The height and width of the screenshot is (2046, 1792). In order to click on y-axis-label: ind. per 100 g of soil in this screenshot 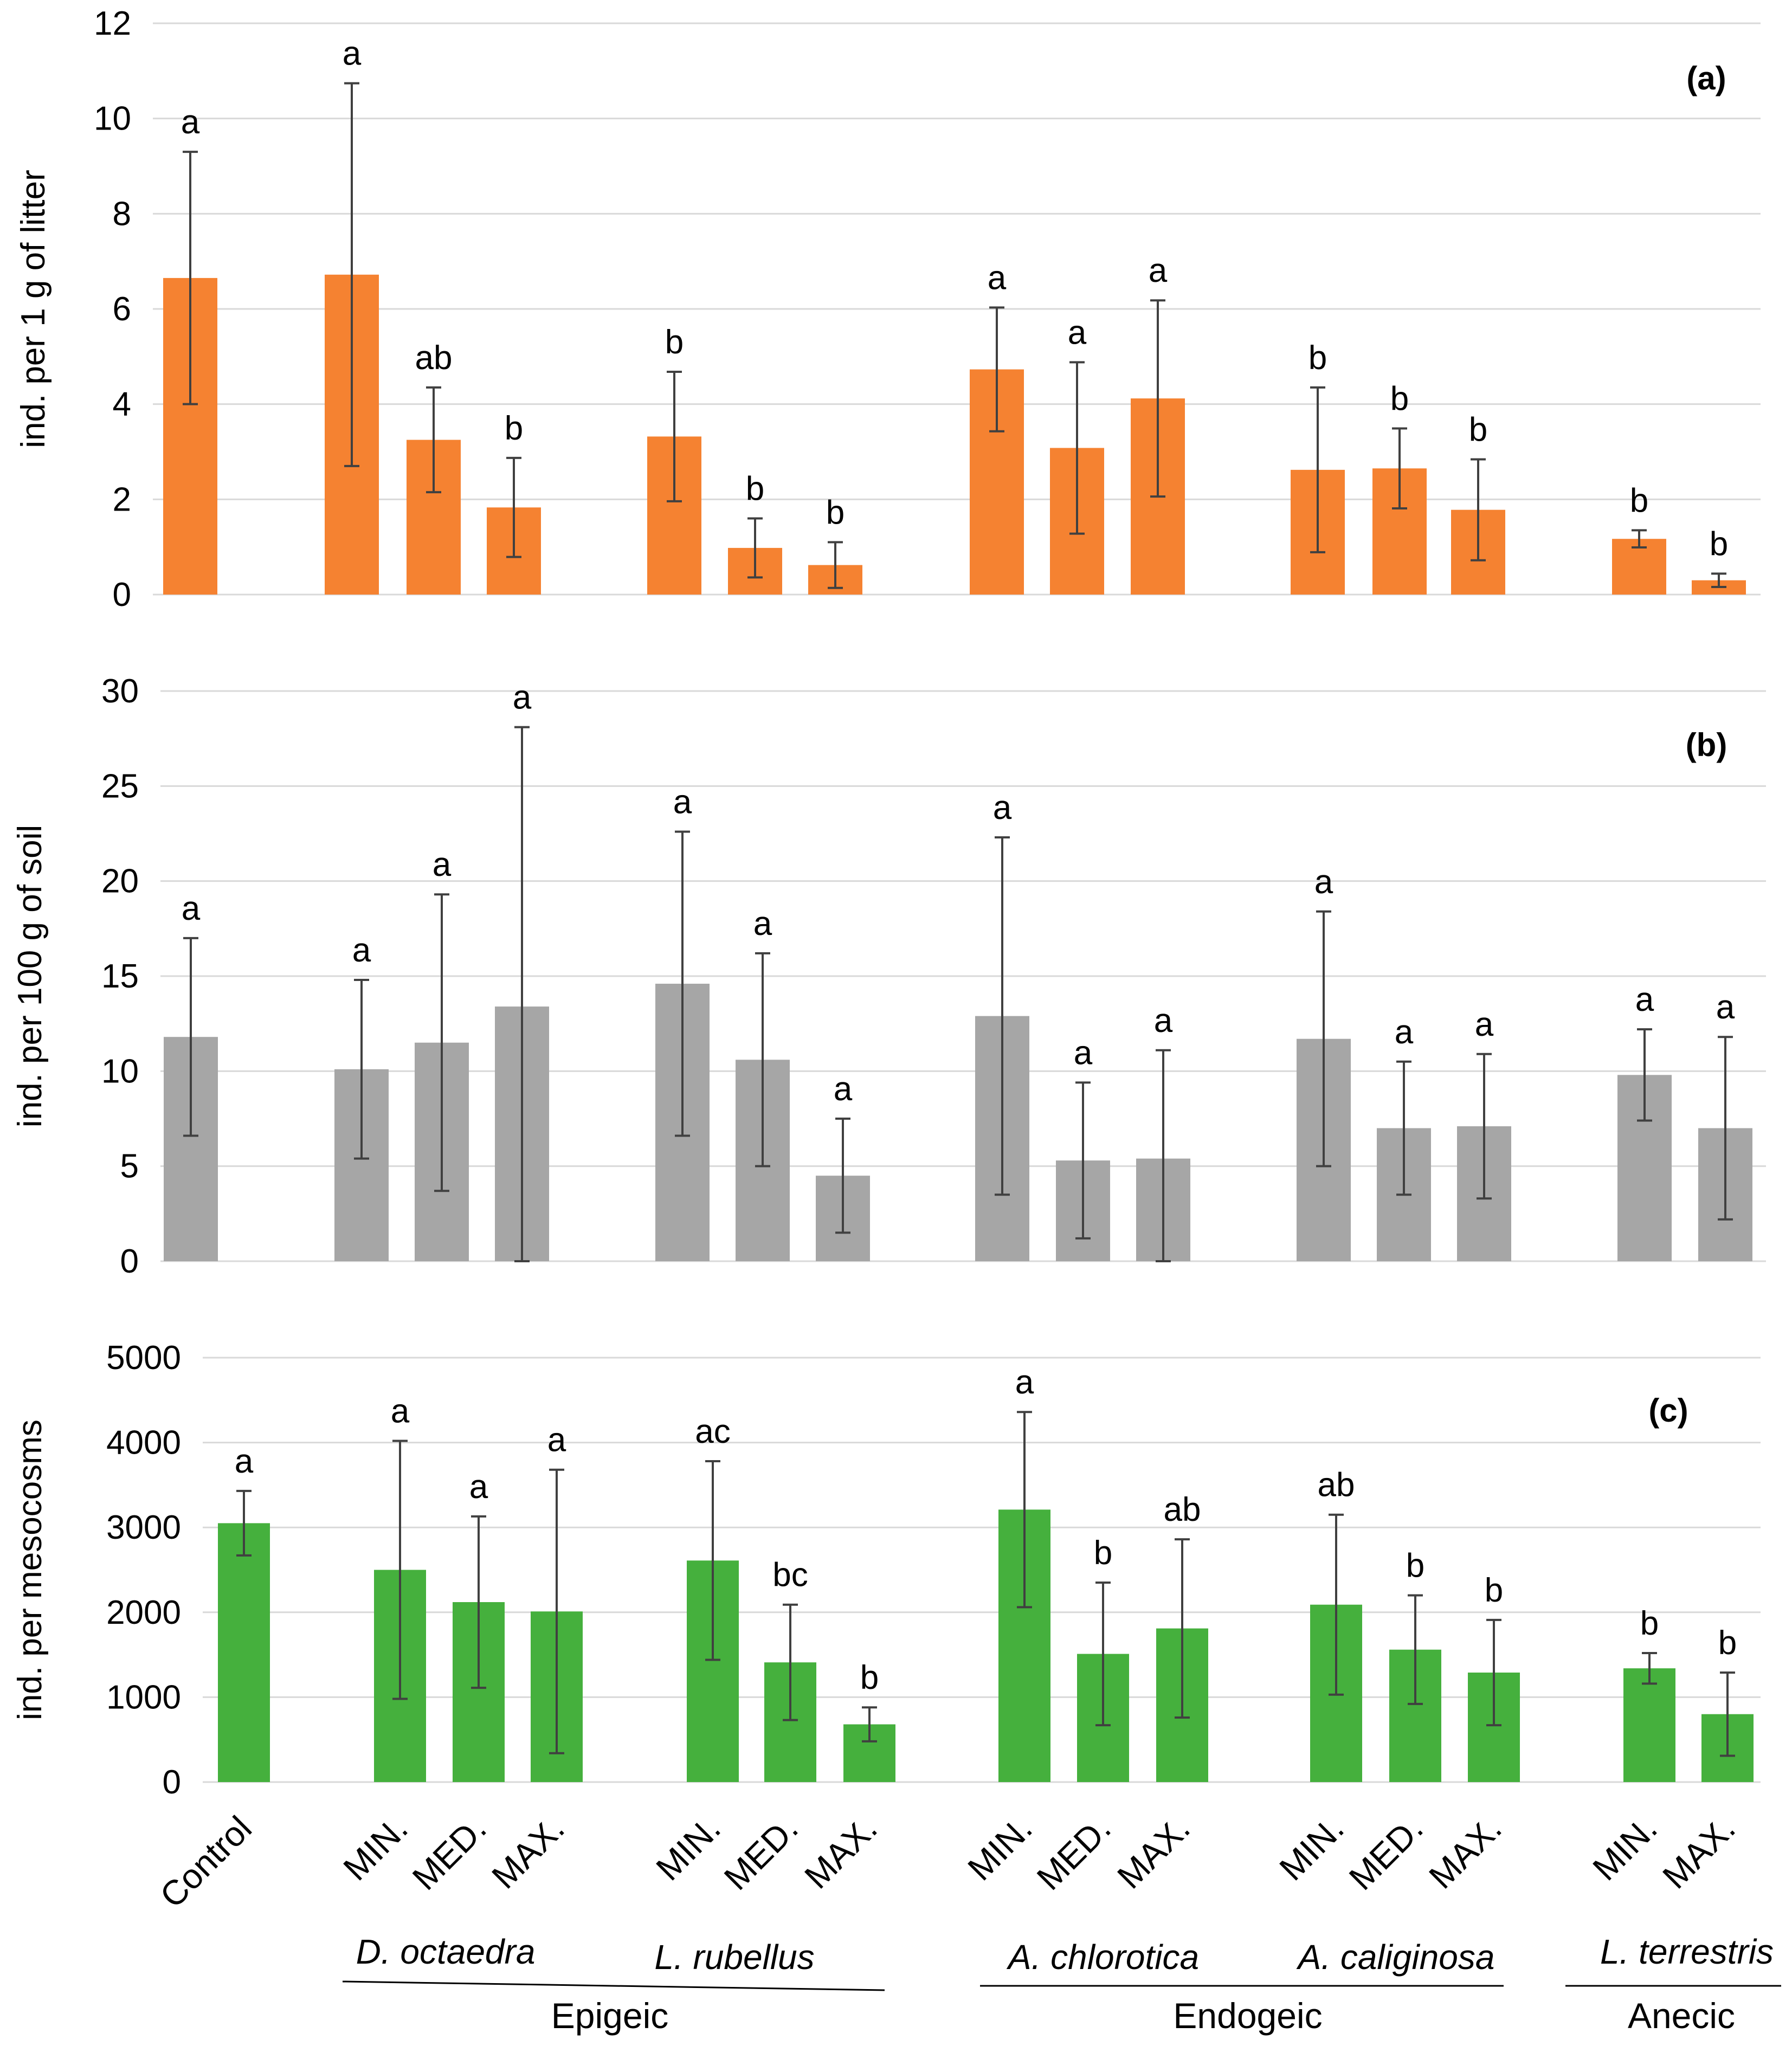, I will do `click(30, 976)`.